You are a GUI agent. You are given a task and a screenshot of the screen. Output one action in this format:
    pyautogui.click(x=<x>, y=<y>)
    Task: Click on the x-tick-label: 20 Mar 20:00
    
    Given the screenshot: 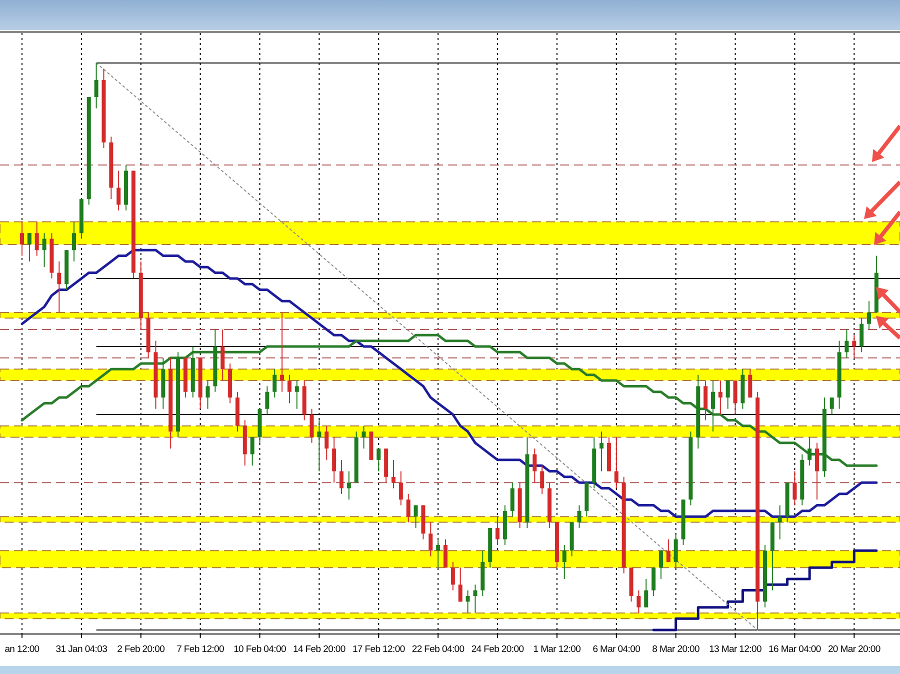 What is the action you would take?
    pyautogui.click(x=854, y=649)
    